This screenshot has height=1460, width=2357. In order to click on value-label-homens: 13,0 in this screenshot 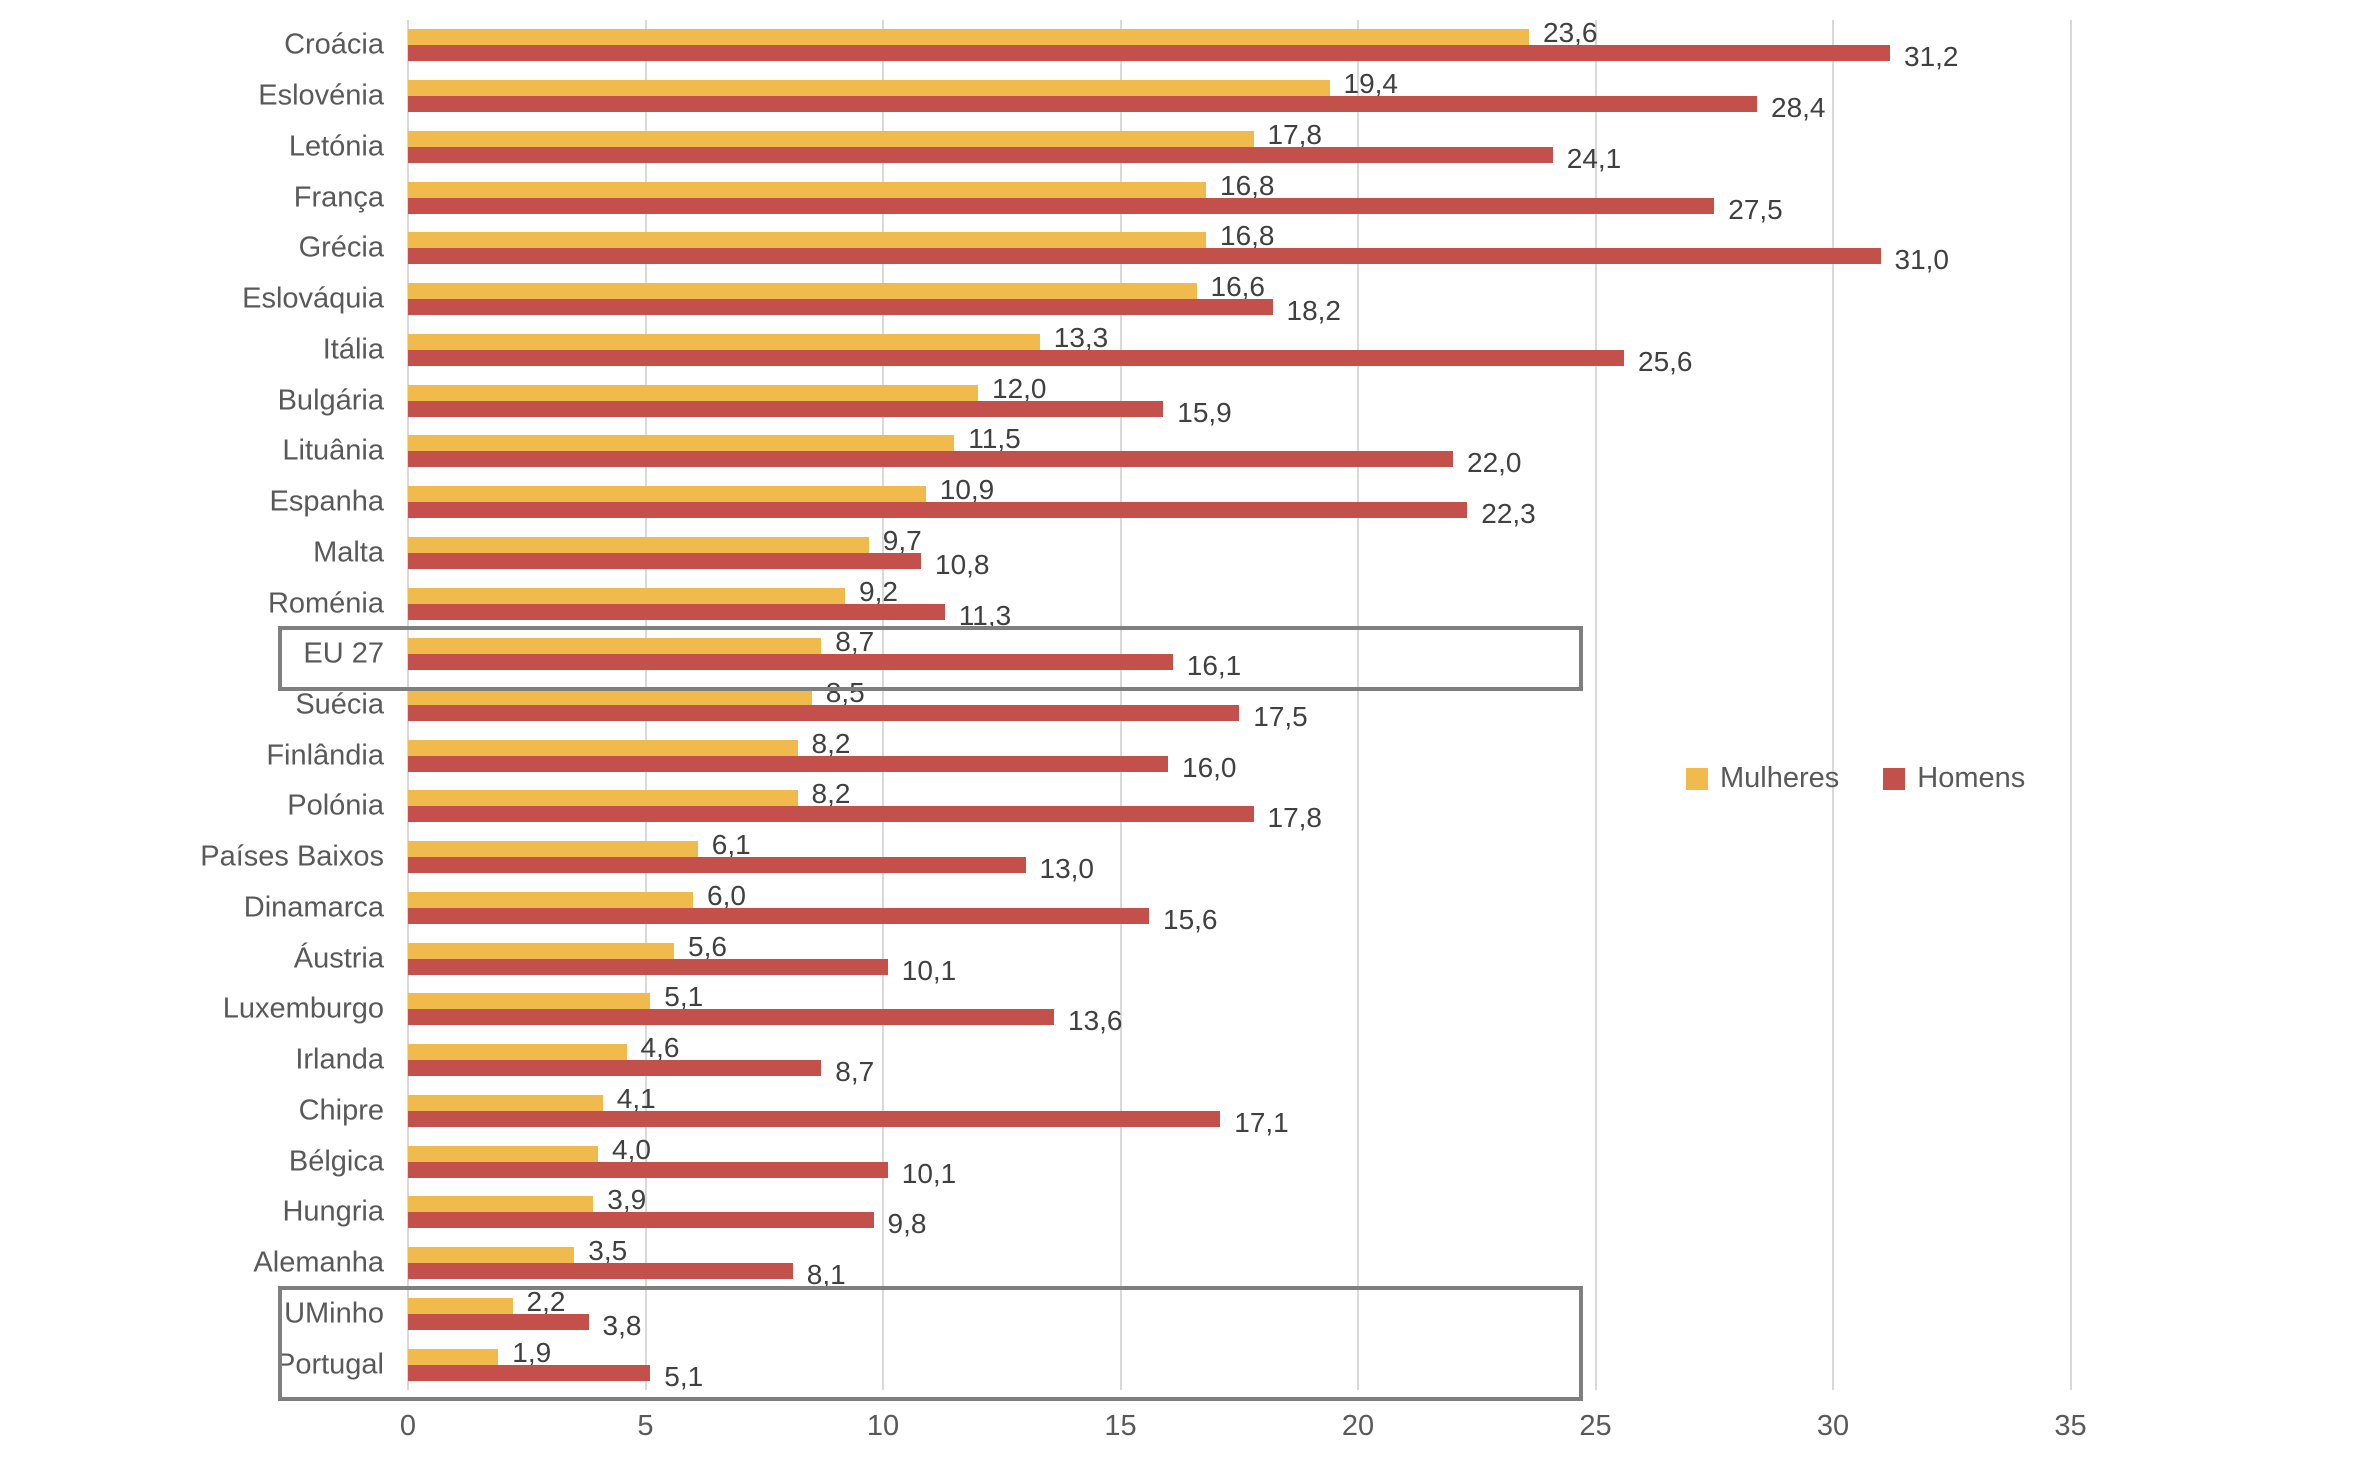, I will do `click(1067, 869)`.